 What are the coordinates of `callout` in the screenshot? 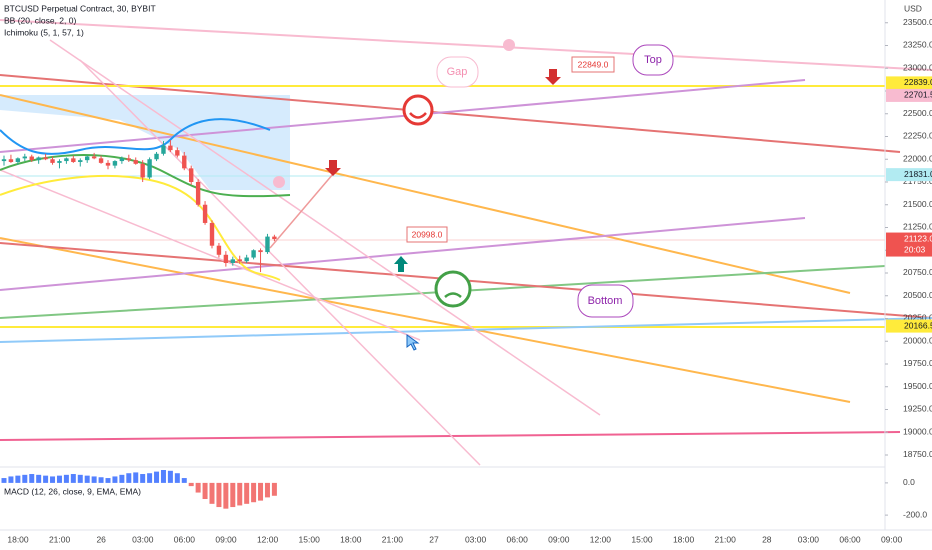 It's located at (457, 72).